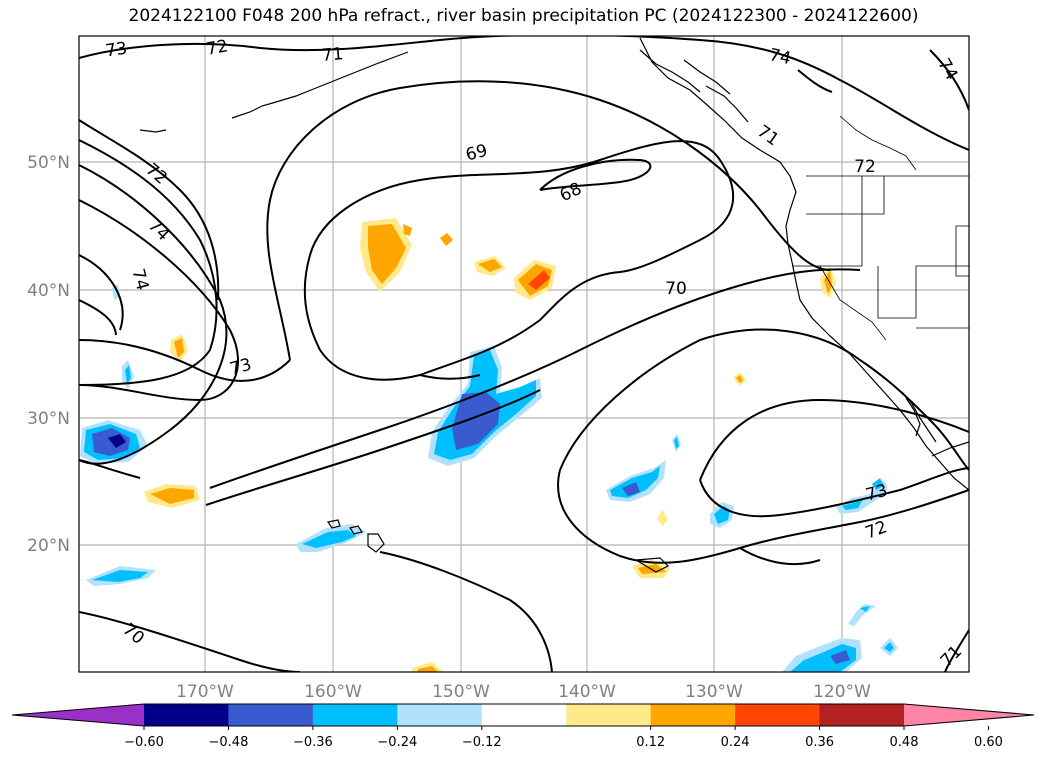 This screenshot has width=1047, height=765. I want to click on lat-label: 50°N, so click(48, 163).